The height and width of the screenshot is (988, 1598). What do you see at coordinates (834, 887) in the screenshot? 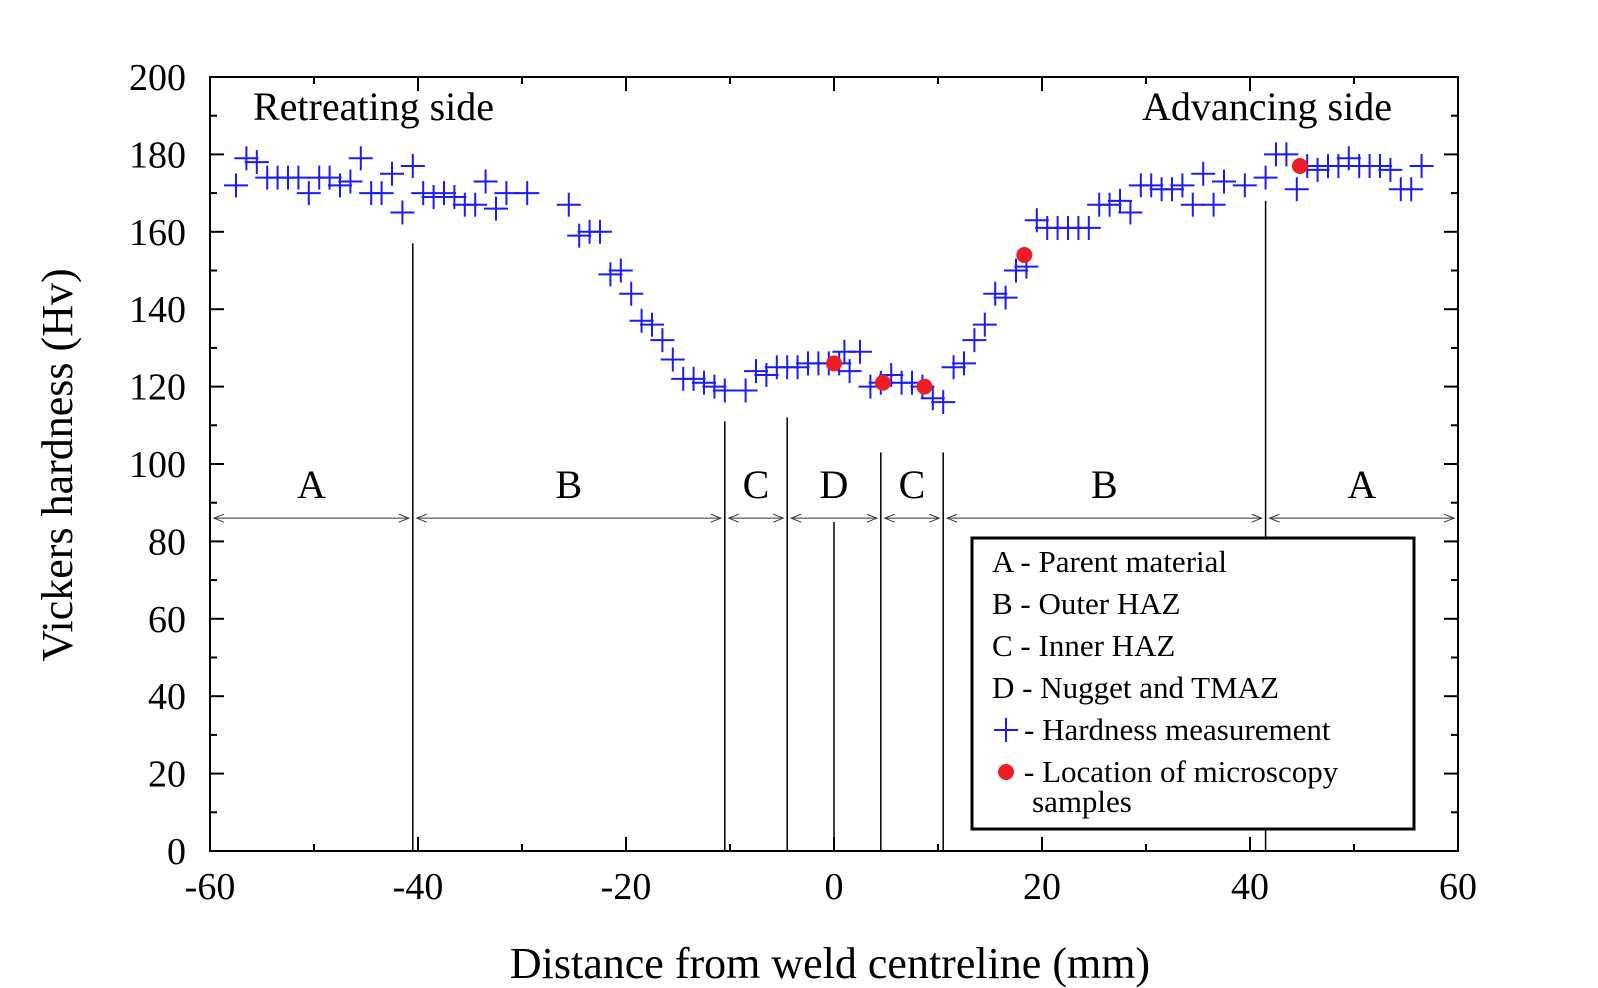
I see `x-tick-label: 0` at bounding box center [834, 887].